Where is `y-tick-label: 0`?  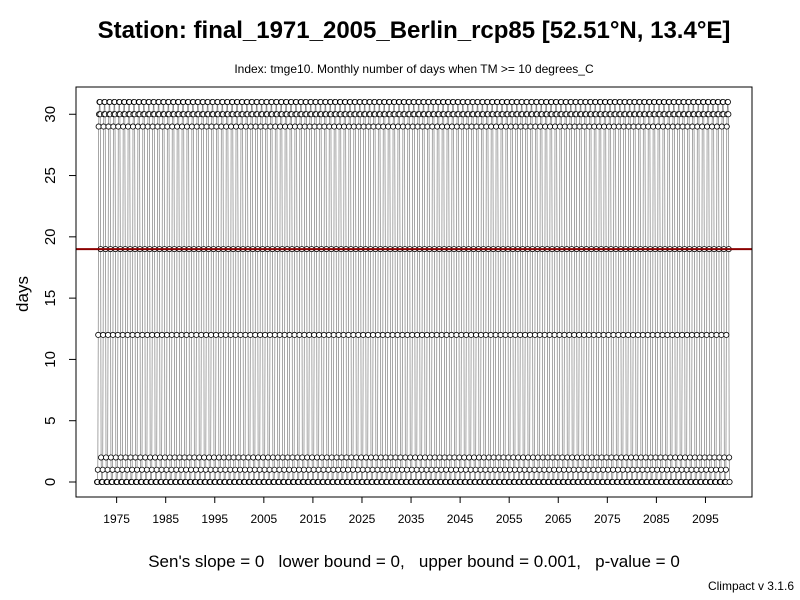
y-tick-label: 0 is located at coordinates (50, 482).